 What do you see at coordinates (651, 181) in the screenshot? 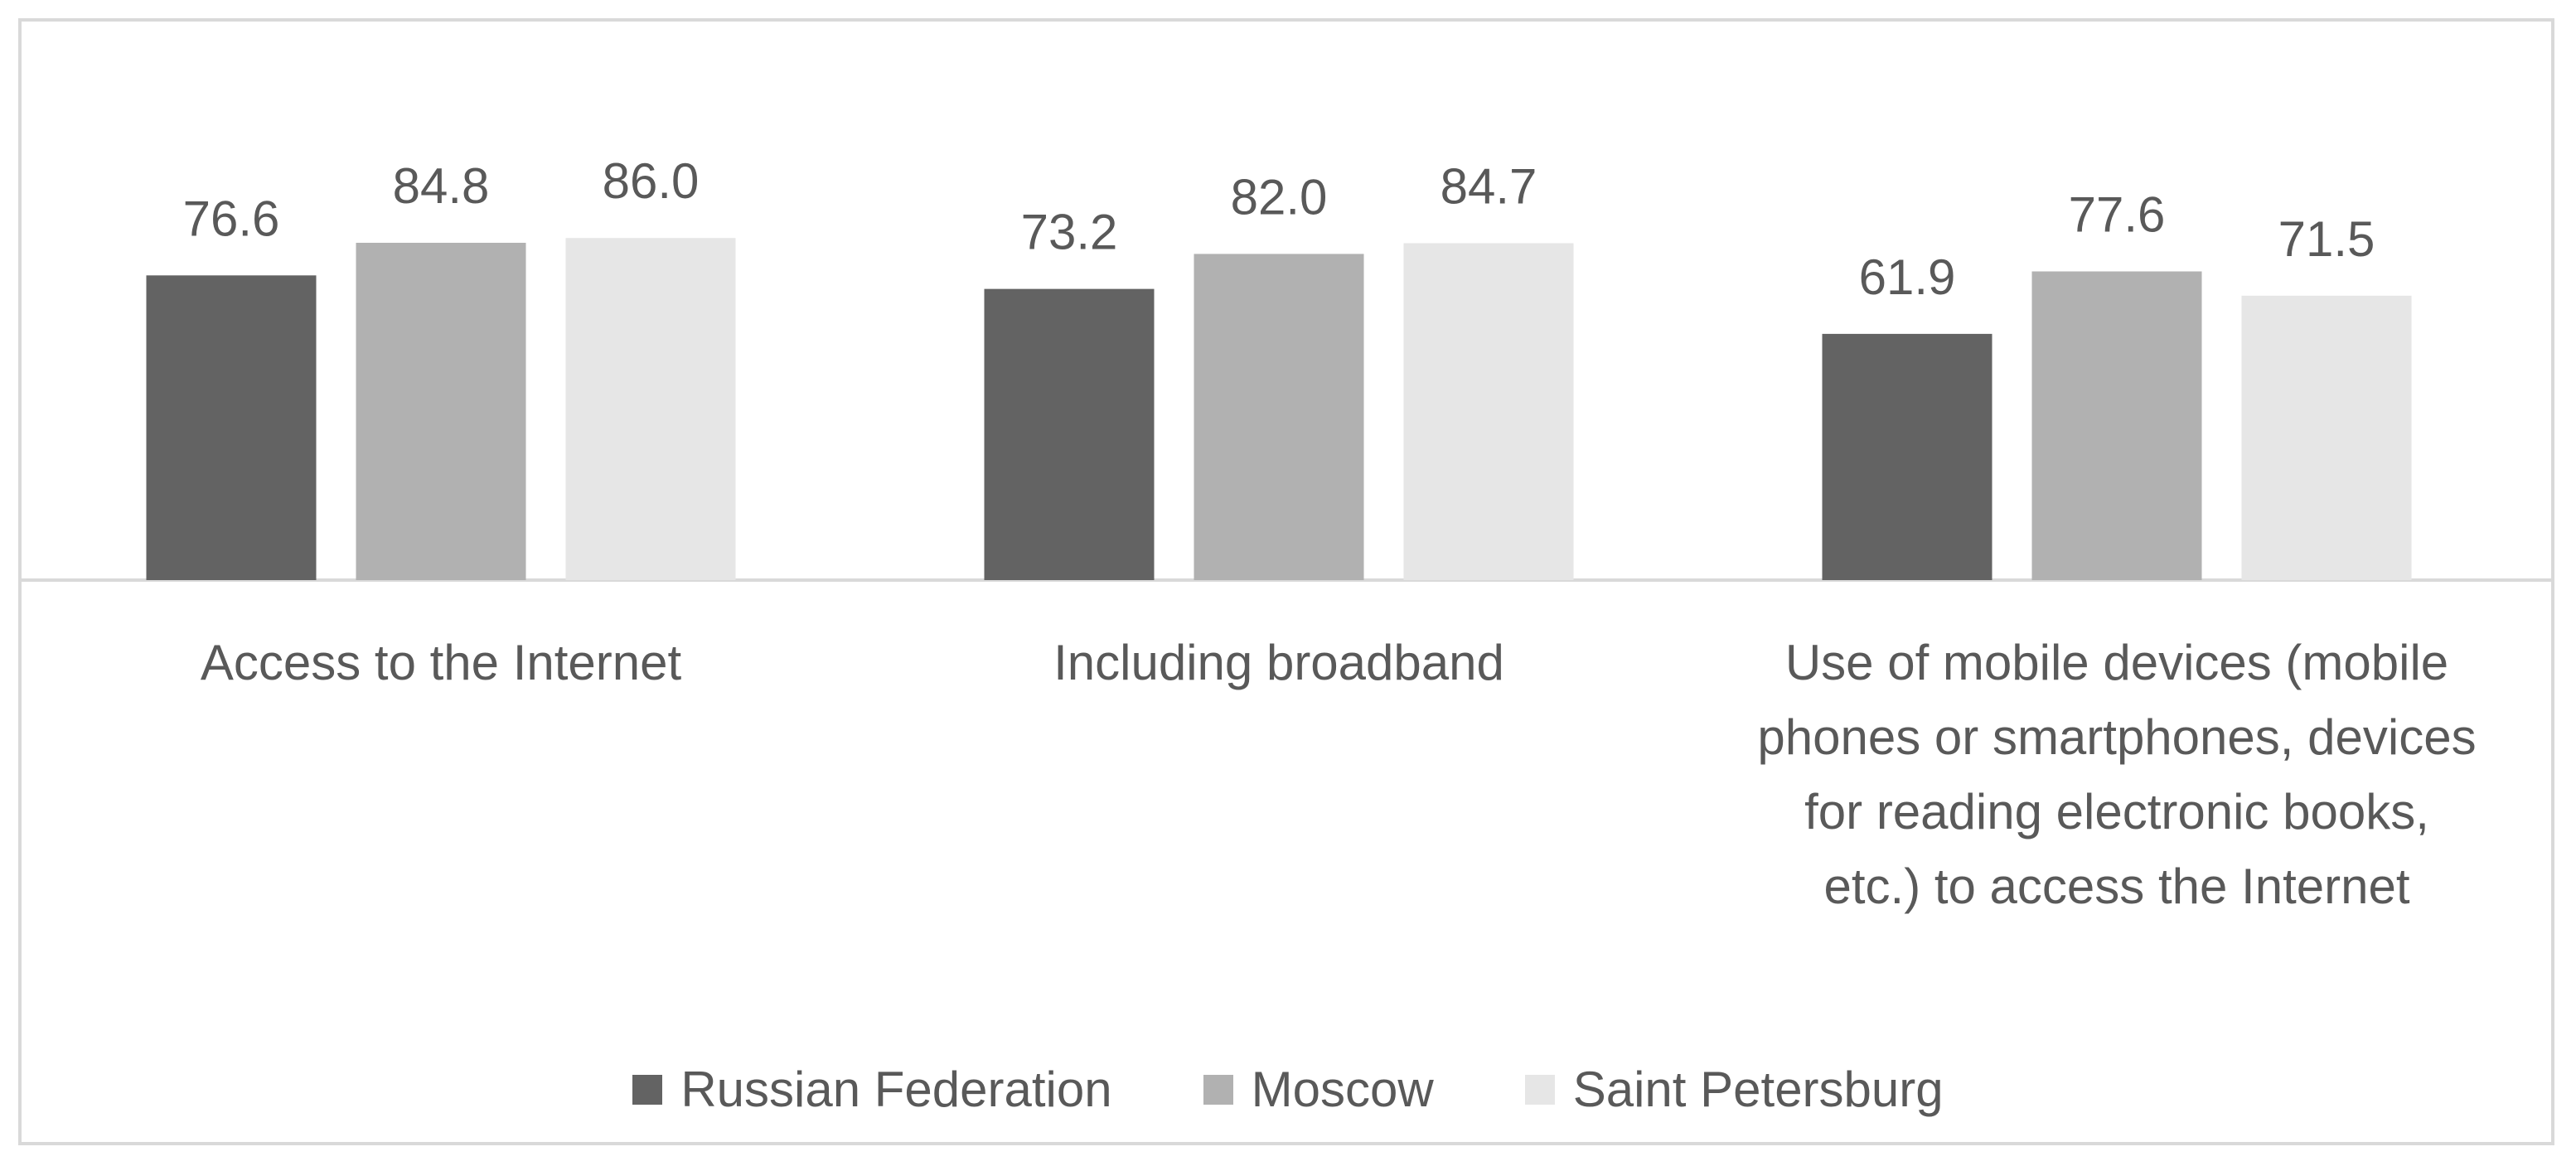
I see `data-label-saint-petersburg-1: 86.0` at bounding box center [651, 181].